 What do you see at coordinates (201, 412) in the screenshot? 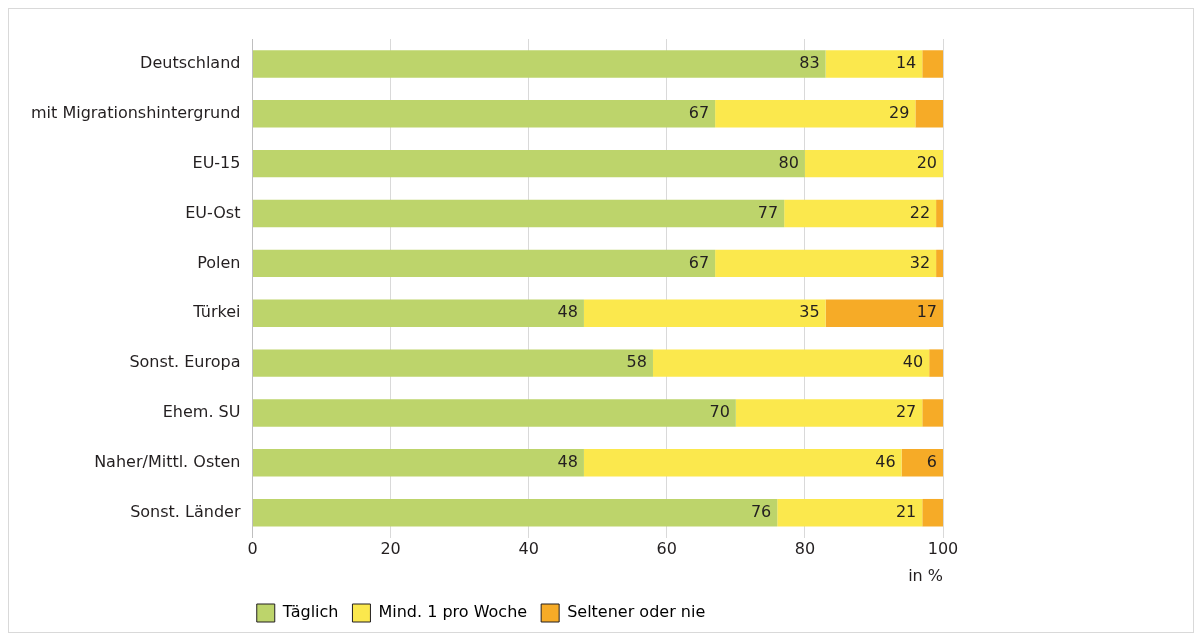
I see `y-tick-label: Ehem. SU` at bounding box center [201, 412].